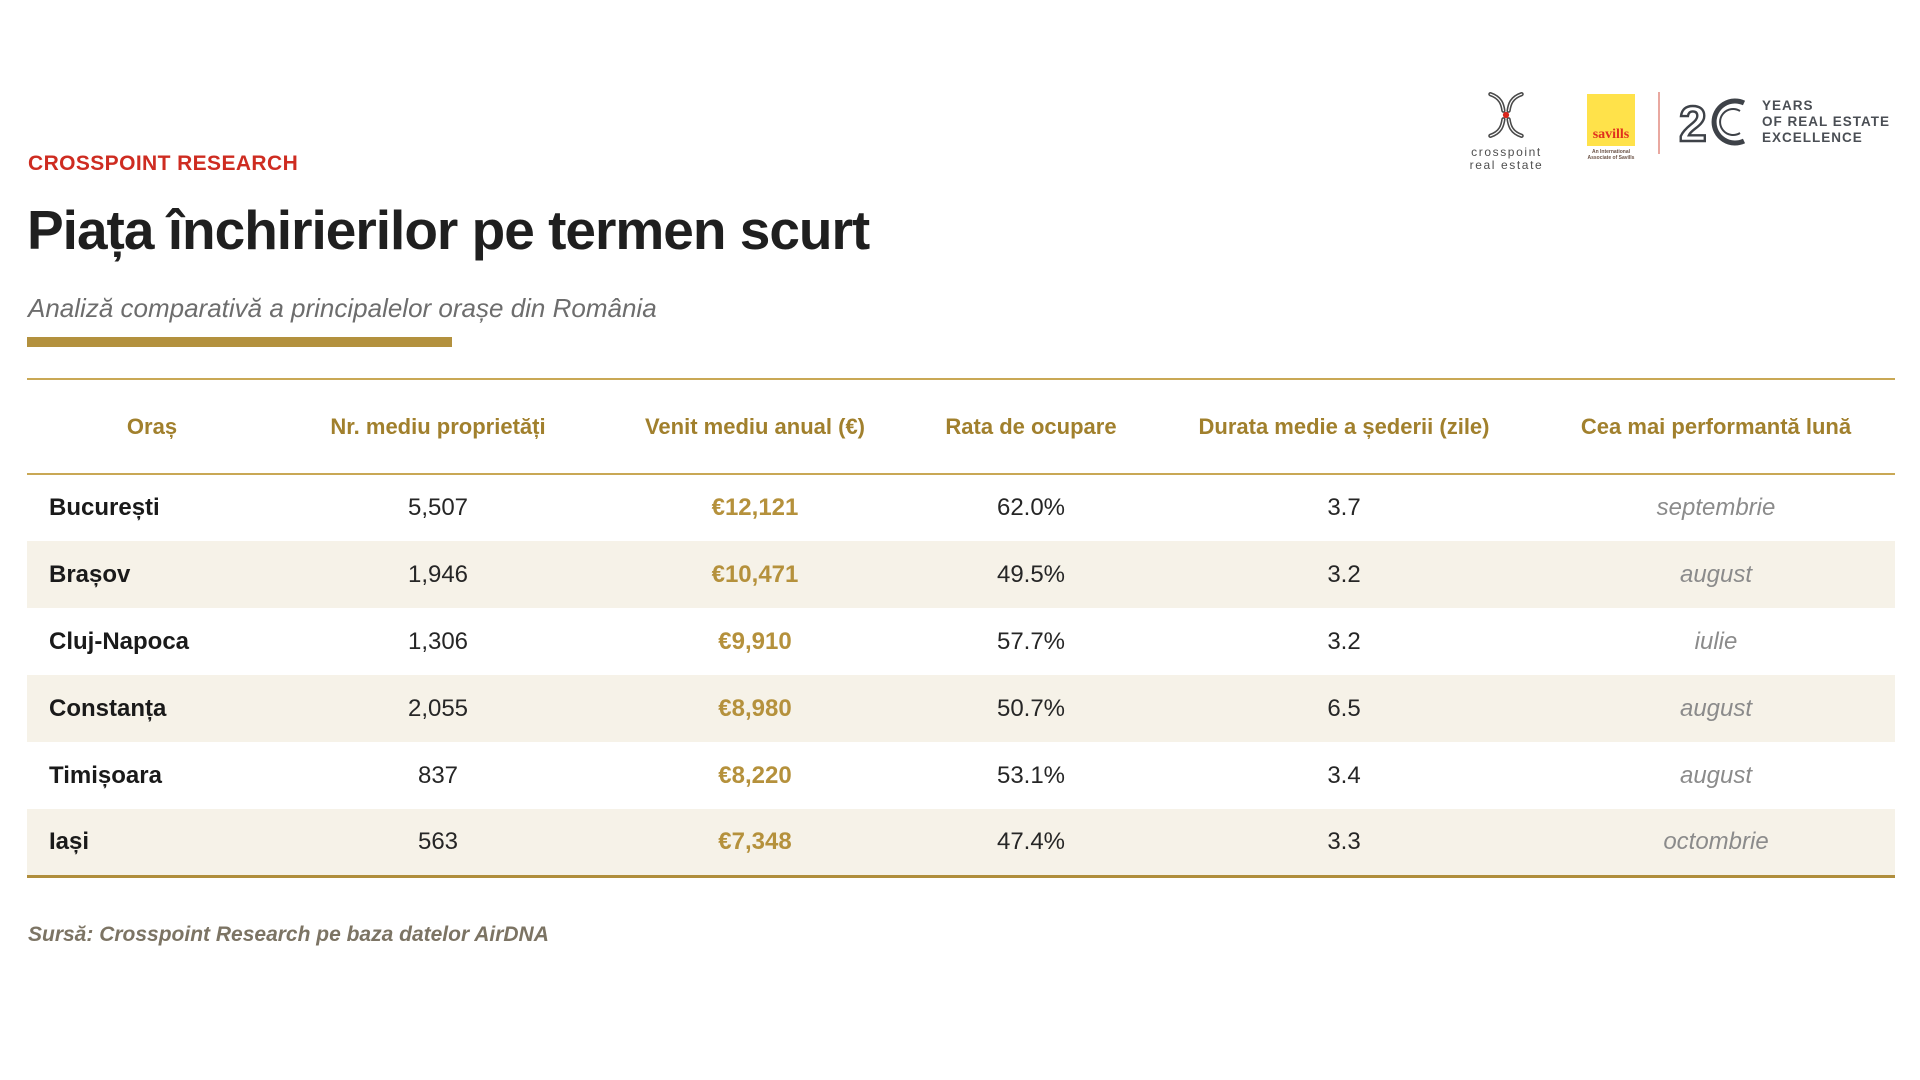 The height and width of the screenshot is (1080, 1920). Describe the element at coordinates (961, 574) in the screenshot. I see `table-row: Brașov 1,946 €10,471 49.5% 3.2 august` at that location.